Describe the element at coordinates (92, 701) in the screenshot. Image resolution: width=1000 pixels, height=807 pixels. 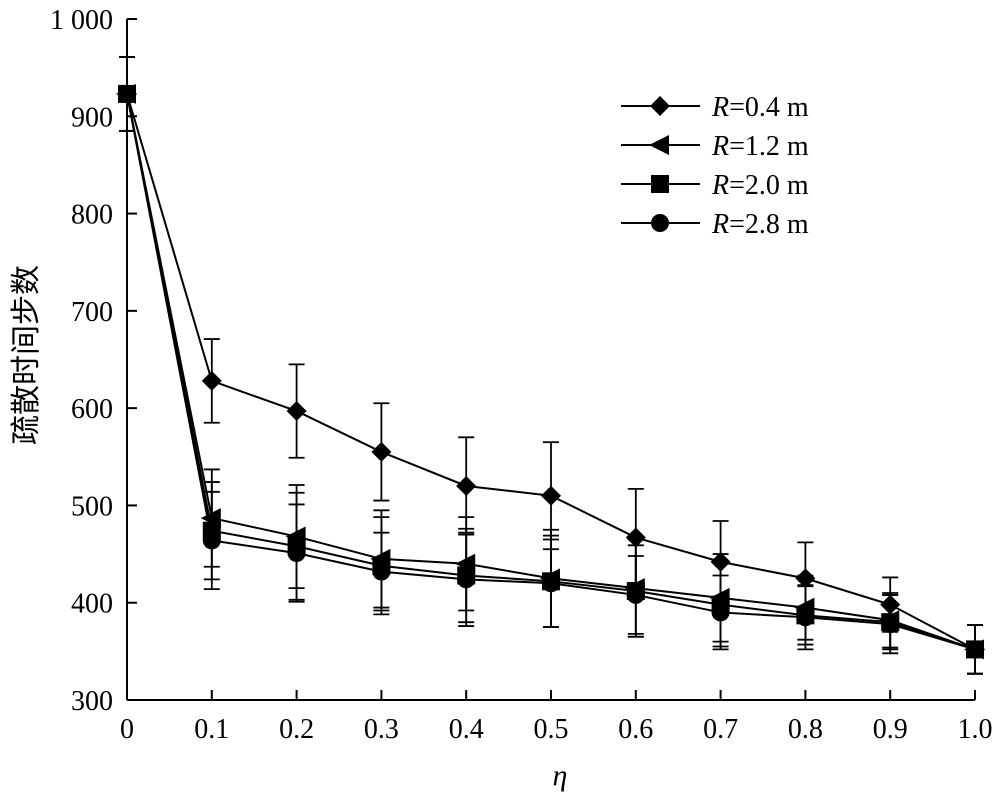
I see `y-tick-label: 300` at that location.